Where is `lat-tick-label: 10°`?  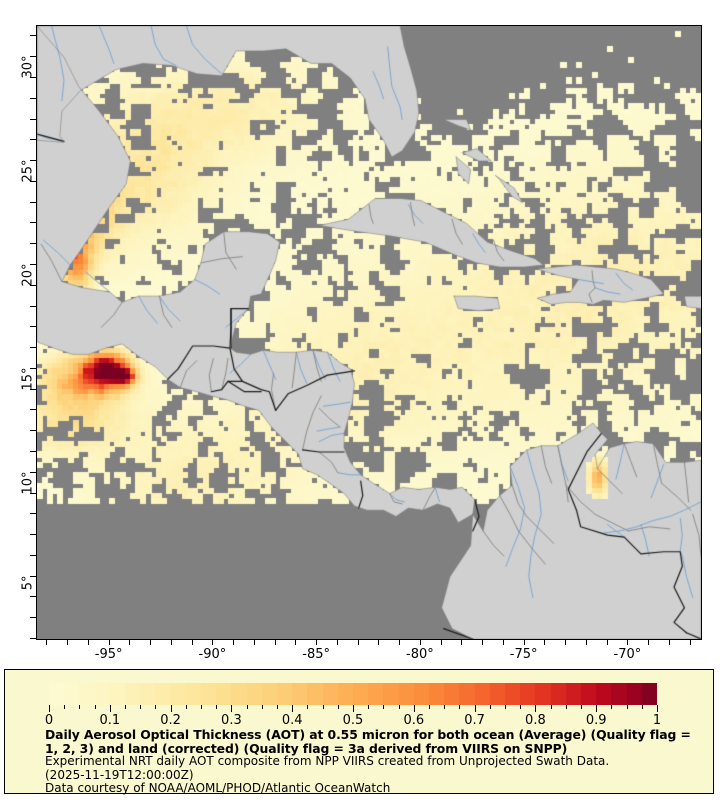 lat-tick-label: 10° is located at coordinates (28, 483).